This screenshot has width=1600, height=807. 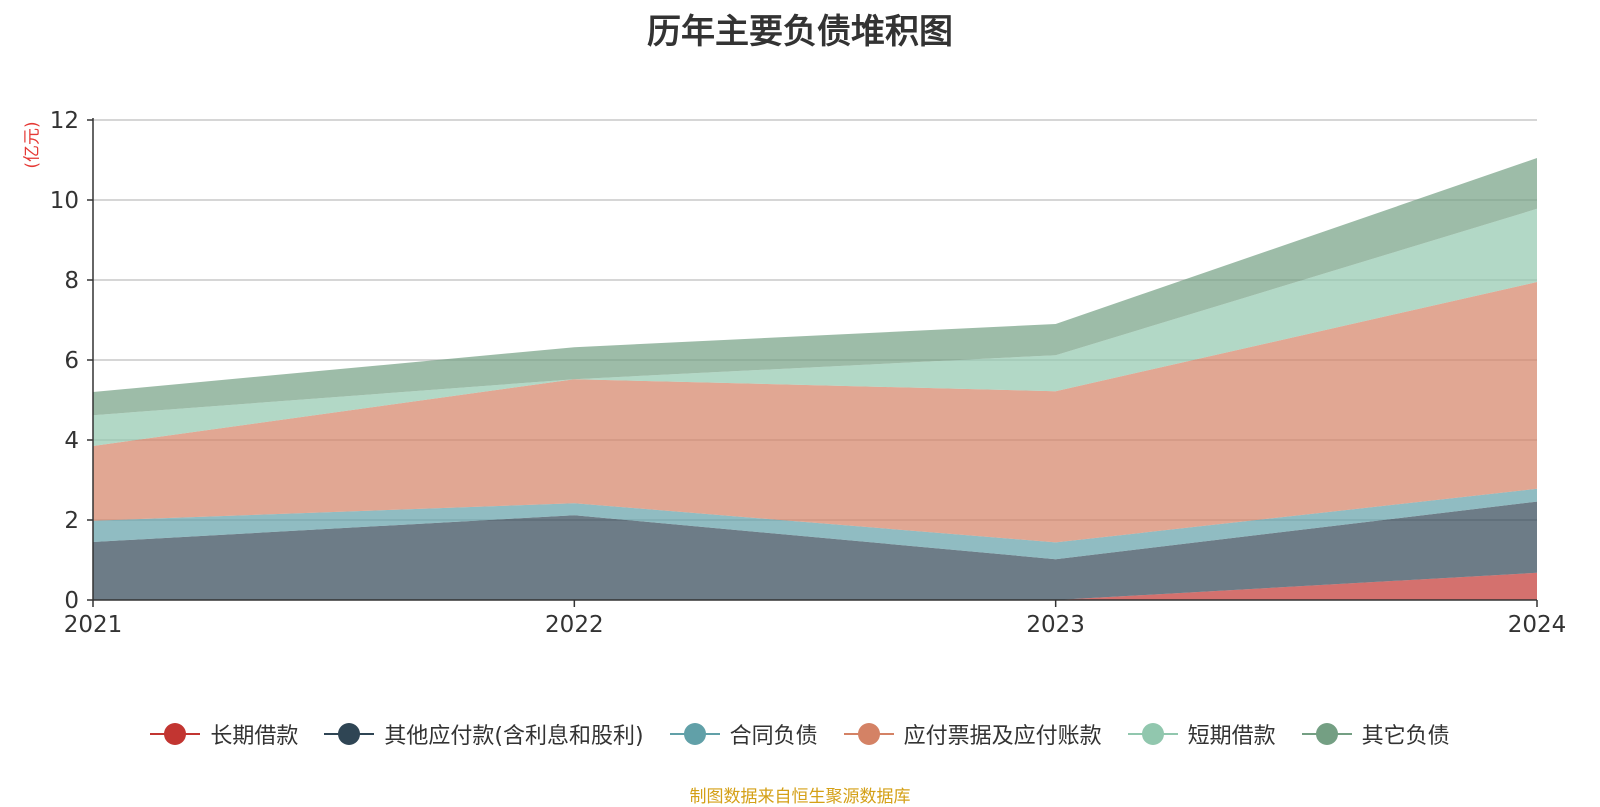 What do you see at coordinates (254, 736) in the screenshot?
I see `legend-label: 长期借款` at bounding box center [254, 736].